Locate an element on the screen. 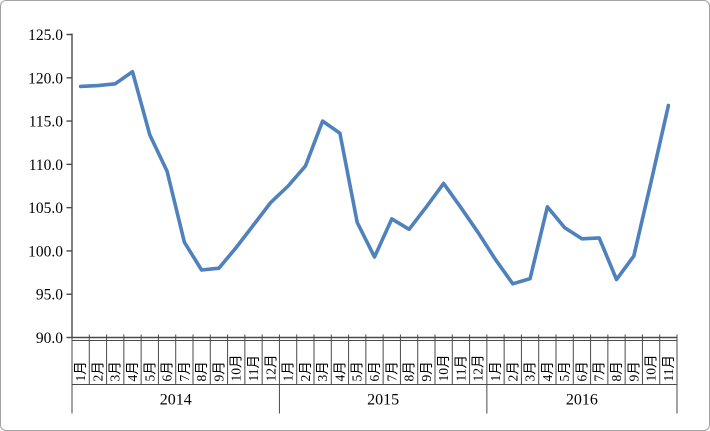  y-tick-label: 120.0 is located at coordinates (45, 78).